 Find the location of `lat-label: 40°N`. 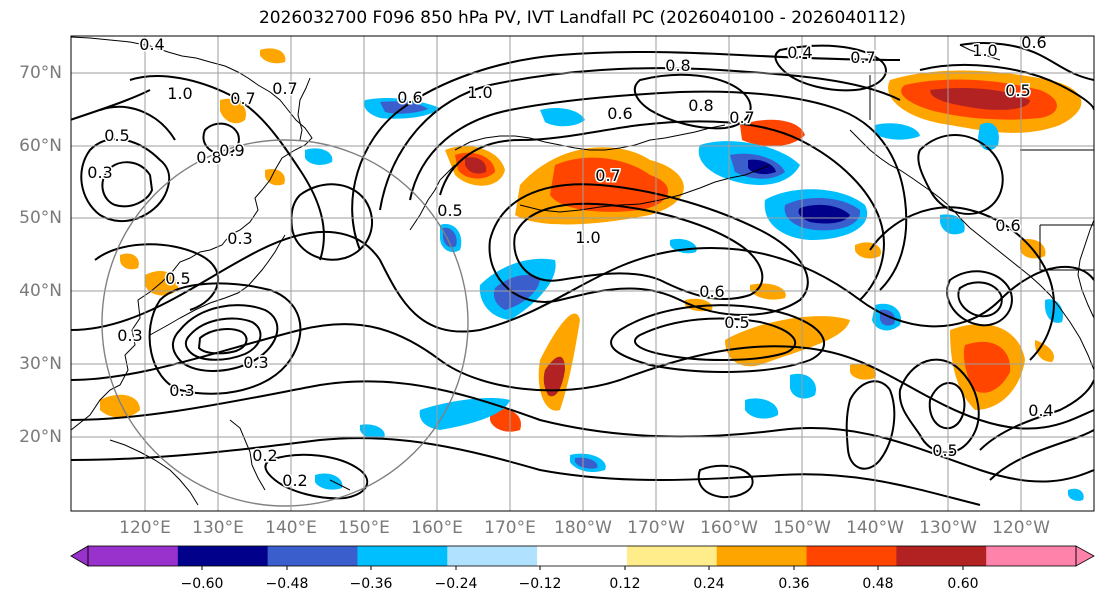

lat-label: 40°N is located at coordinates (40, 291).